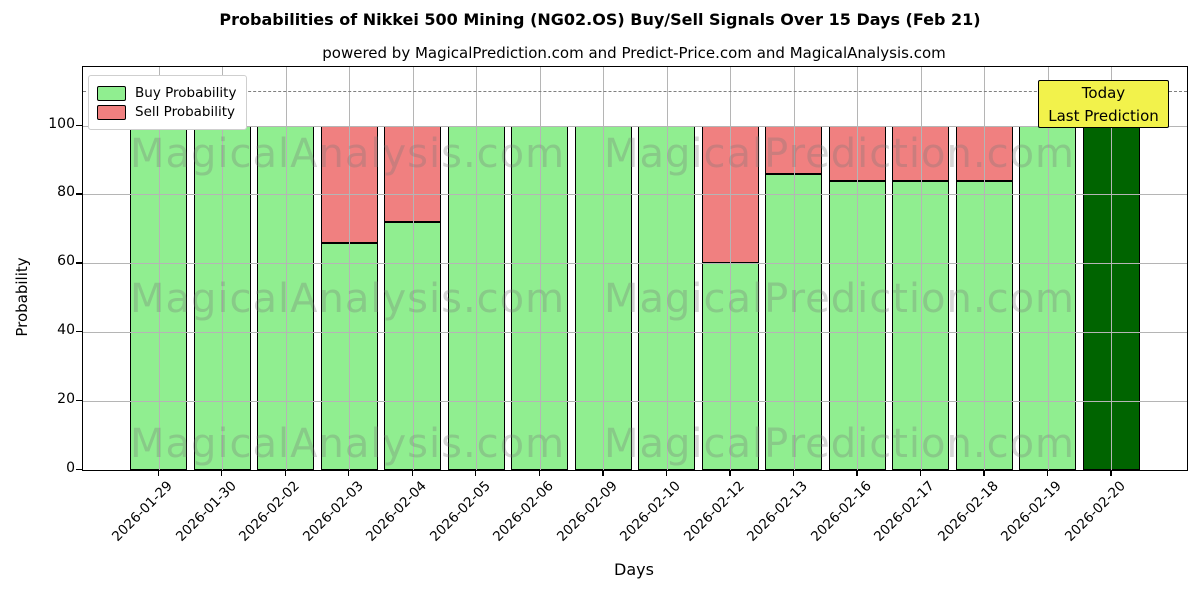 This screenshot has width=1200, height=600. What do you see at coordinates (66, 330) in the screenshot?
I see `y-tick-label: 40` at bounding box center [66, 330].